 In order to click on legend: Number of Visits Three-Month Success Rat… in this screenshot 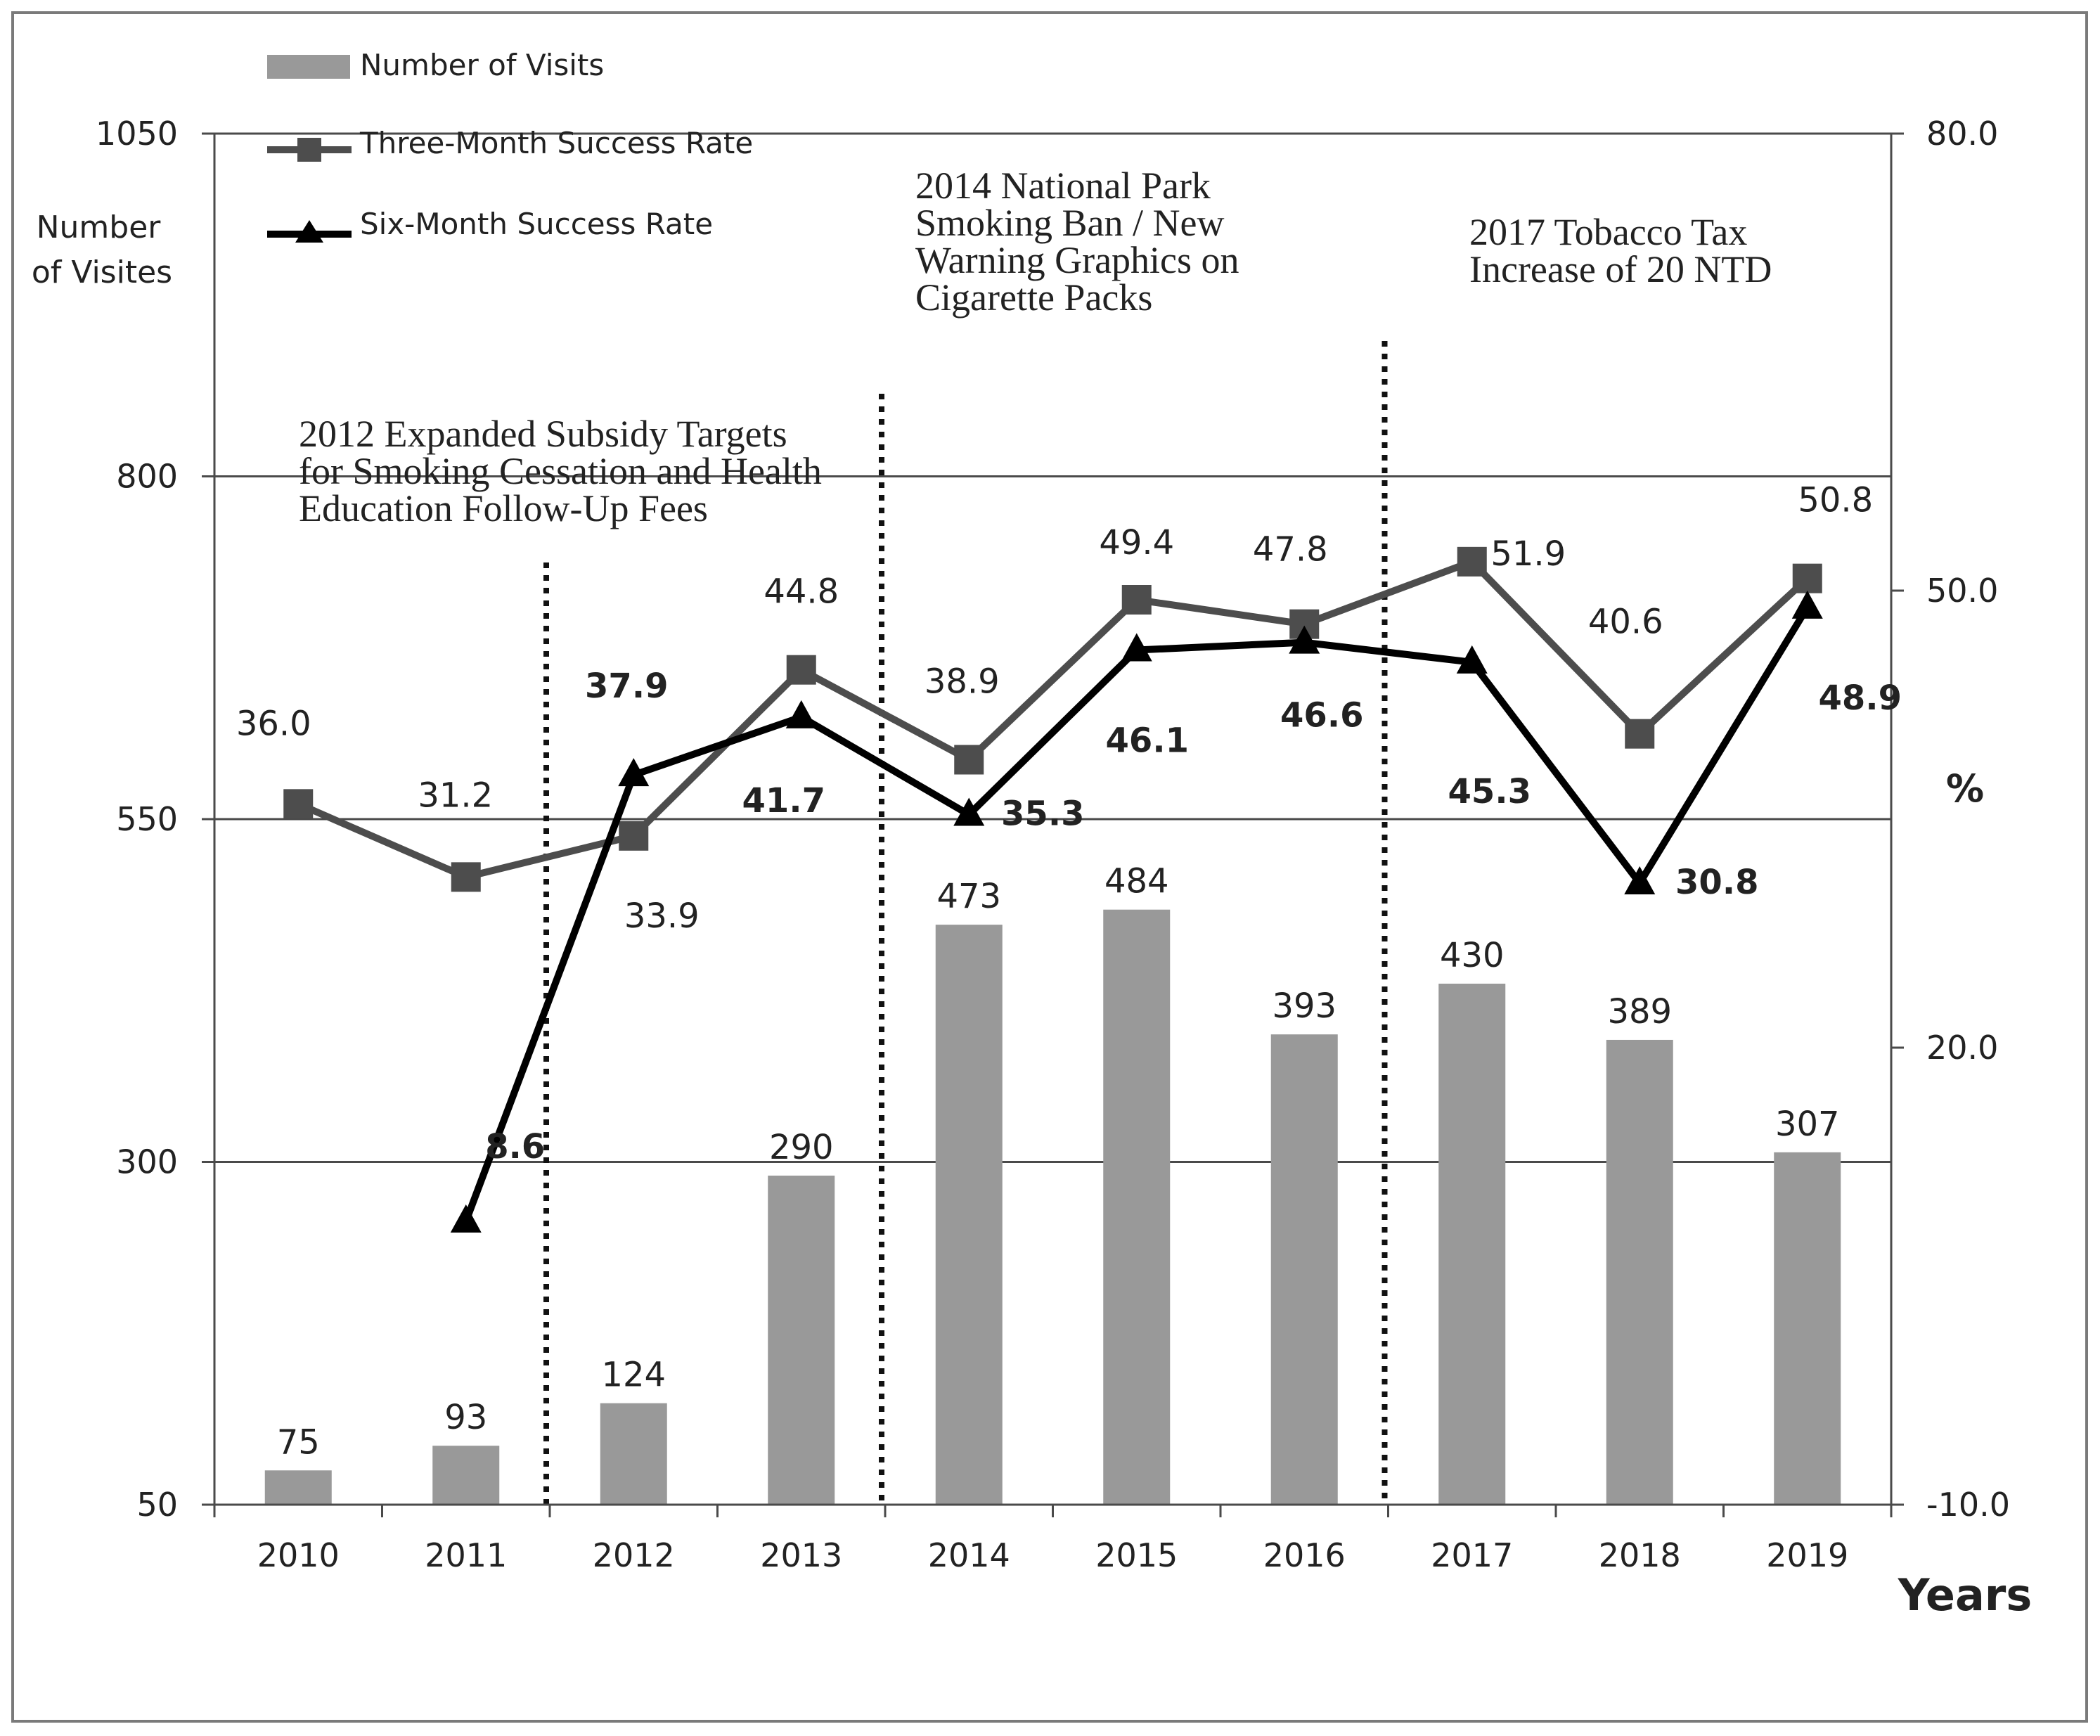, I will do `click(510, 145)`.